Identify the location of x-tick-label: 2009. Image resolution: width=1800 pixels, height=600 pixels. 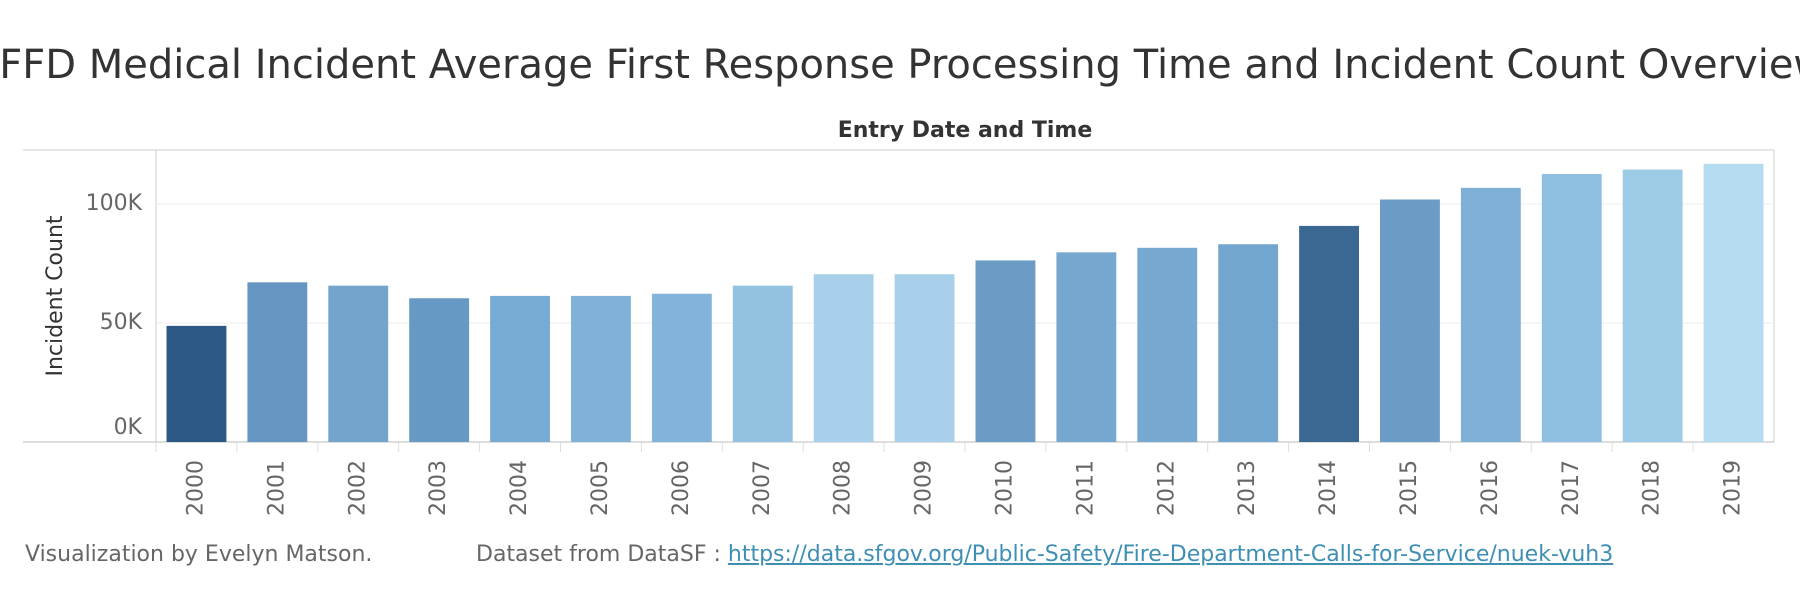
(924, 488).